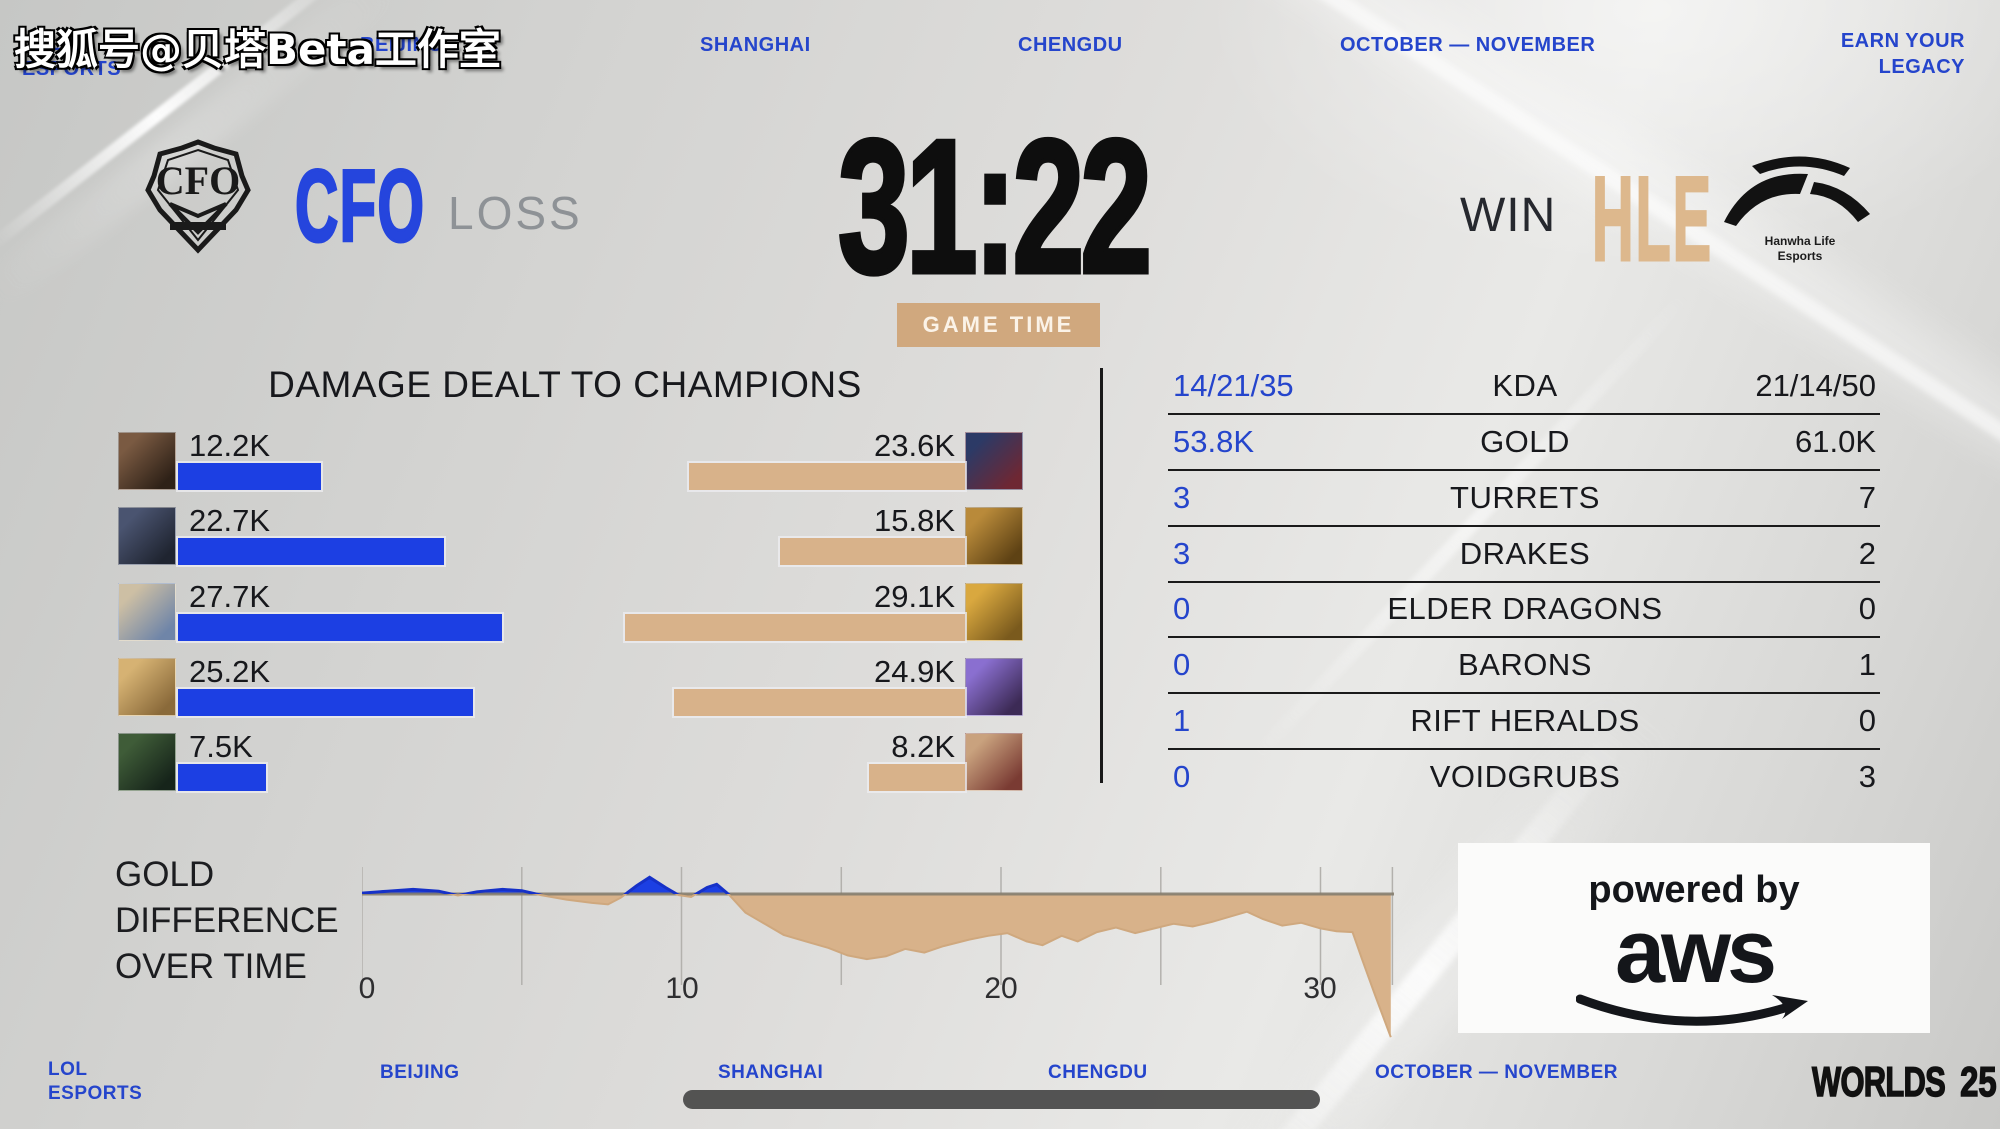 Image resolution: width=2000 pixels, height=1129 pixels. I want to click on aws-smile-icon, so click(1692, 1010).